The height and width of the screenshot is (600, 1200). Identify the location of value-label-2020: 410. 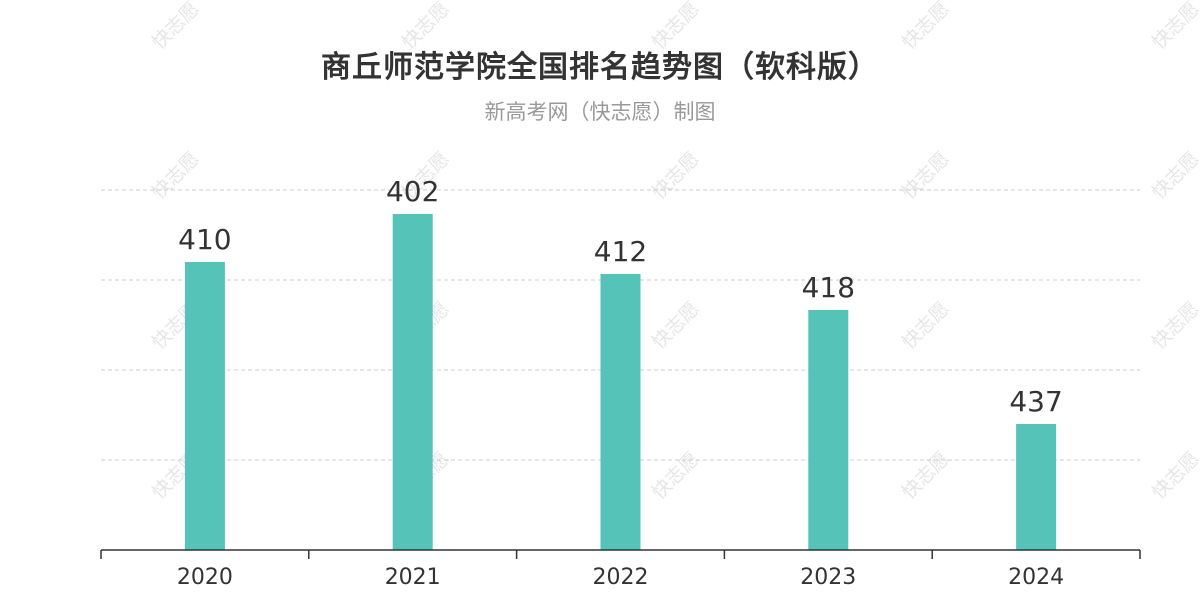
(204, 239).